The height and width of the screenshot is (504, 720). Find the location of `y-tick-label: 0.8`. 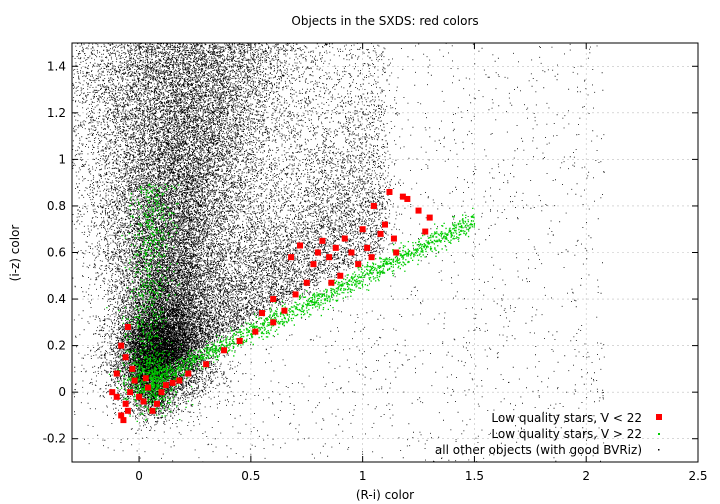

y-tick-label: 0.8 is located at coordinates (56, 206).